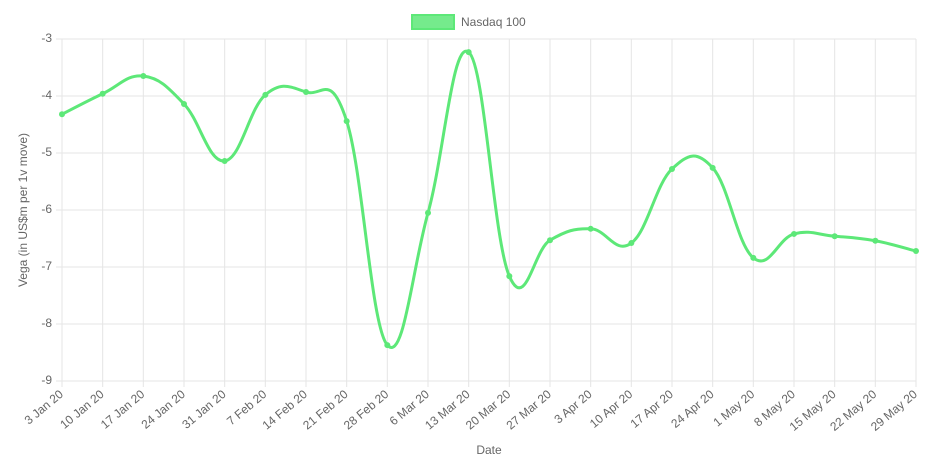 Image resolution: width=939 pixels, height=467 pixels. I want to click on x-tick-label: 28 Feb 20, so click(366, 410).